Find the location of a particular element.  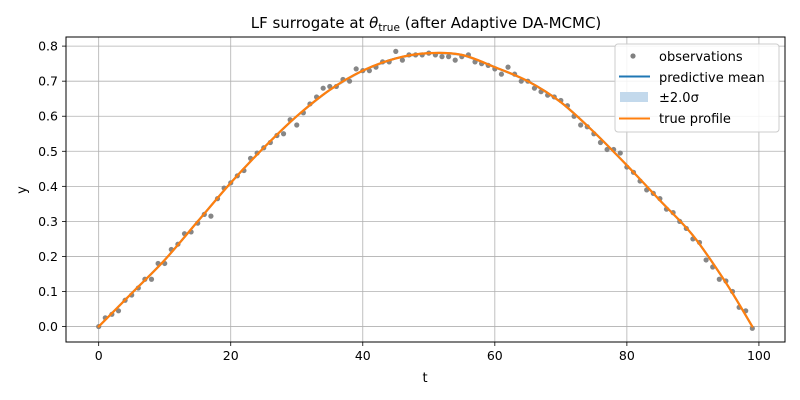

x-tick-label: 100 is located at coordinates (759, 355).